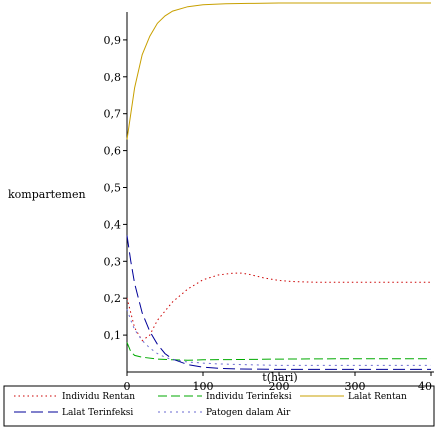 This screenshot has width=439, height=445. What do you see at coordinates (97, 413) in the screenshot?
I see `legend-label: Lalat Terinfeksi` at bounding box center [97, 413].